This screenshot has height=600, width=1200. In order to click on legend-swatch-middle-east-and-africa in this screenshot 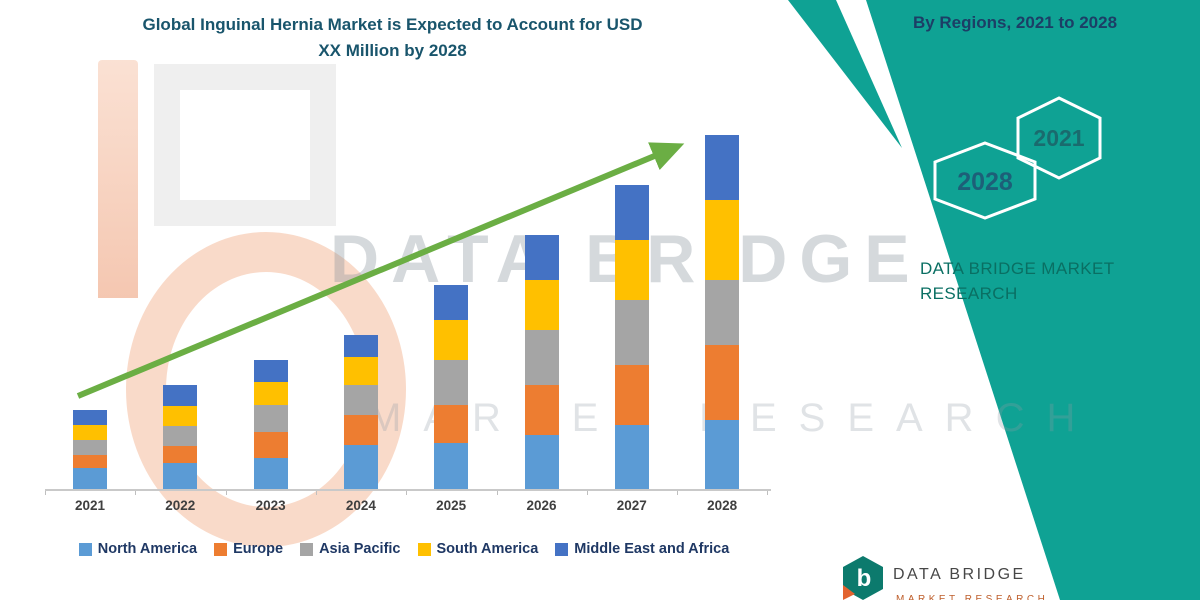, I will do `click(562, 549)`.